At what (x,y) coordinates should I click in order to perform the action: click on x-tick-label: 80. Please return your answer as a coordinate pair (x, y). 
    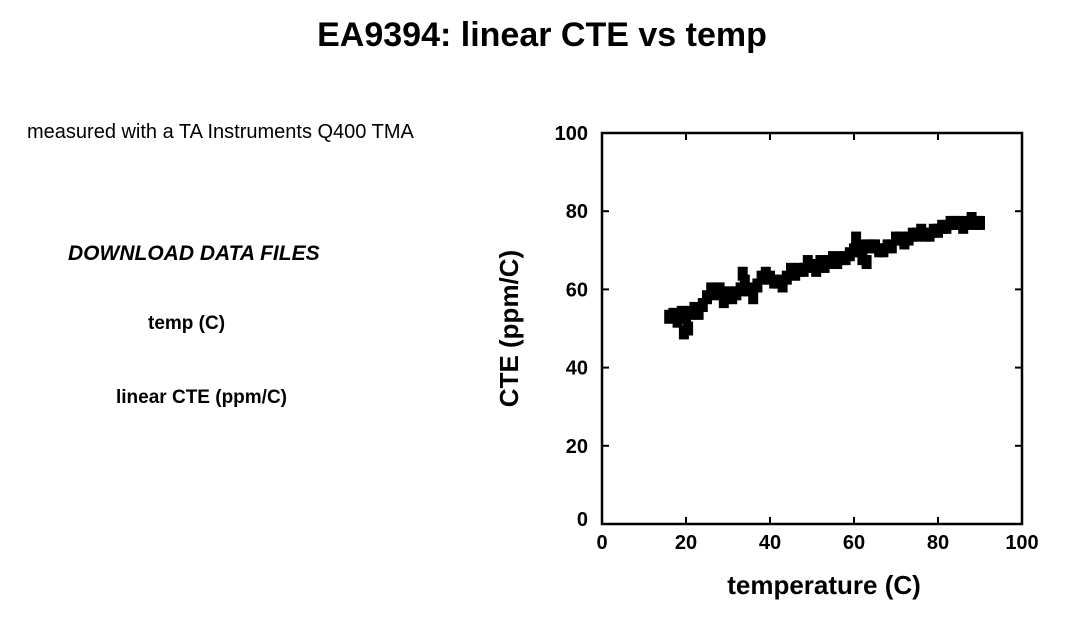
    Looking at the image, I should click on (938, 543).